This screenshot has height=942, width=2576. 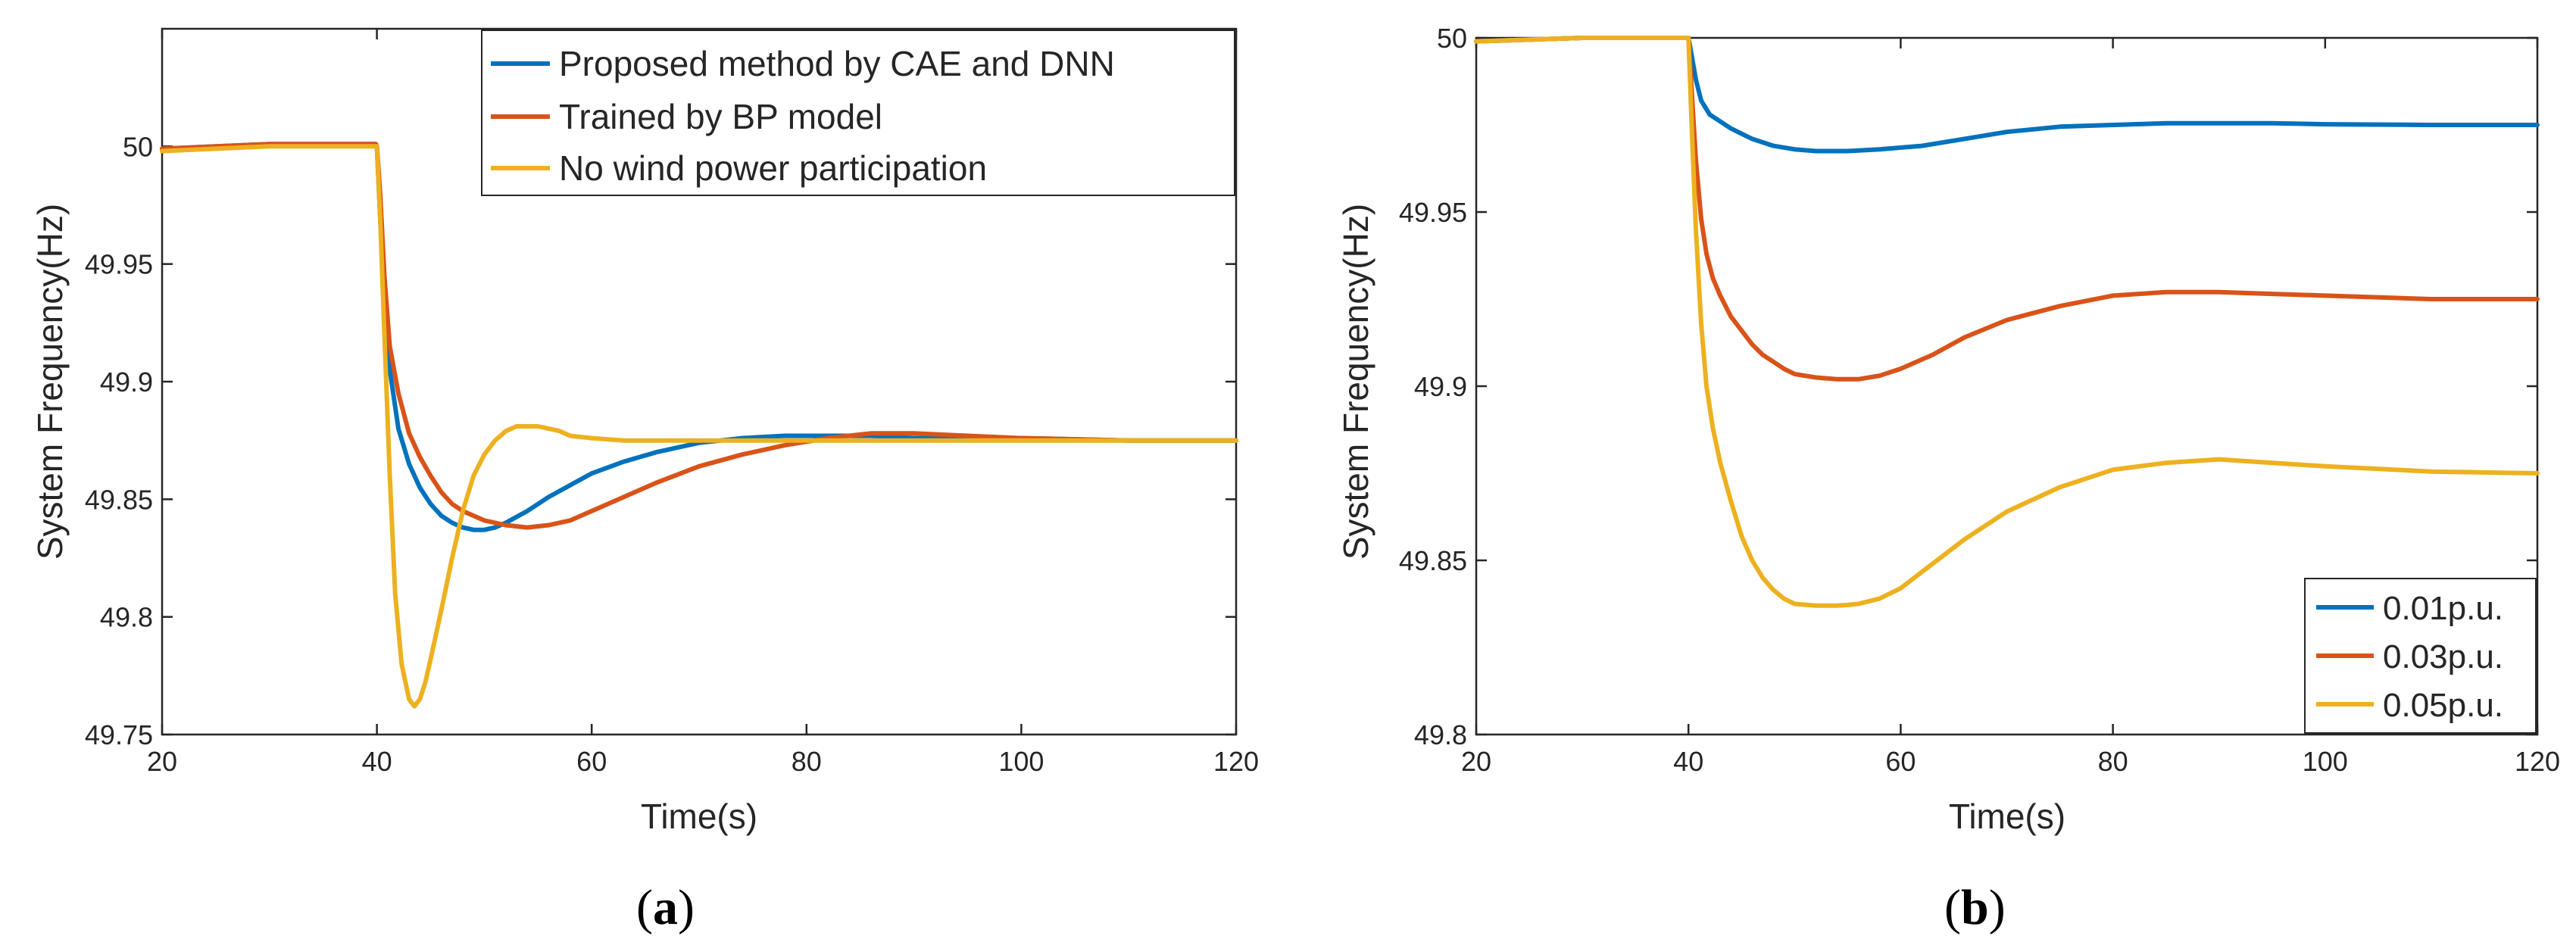 What do you see at coordinates (666, 907) in the screenshot?
I see `panel-label-a: (a)` at bounding box center [666, 907].